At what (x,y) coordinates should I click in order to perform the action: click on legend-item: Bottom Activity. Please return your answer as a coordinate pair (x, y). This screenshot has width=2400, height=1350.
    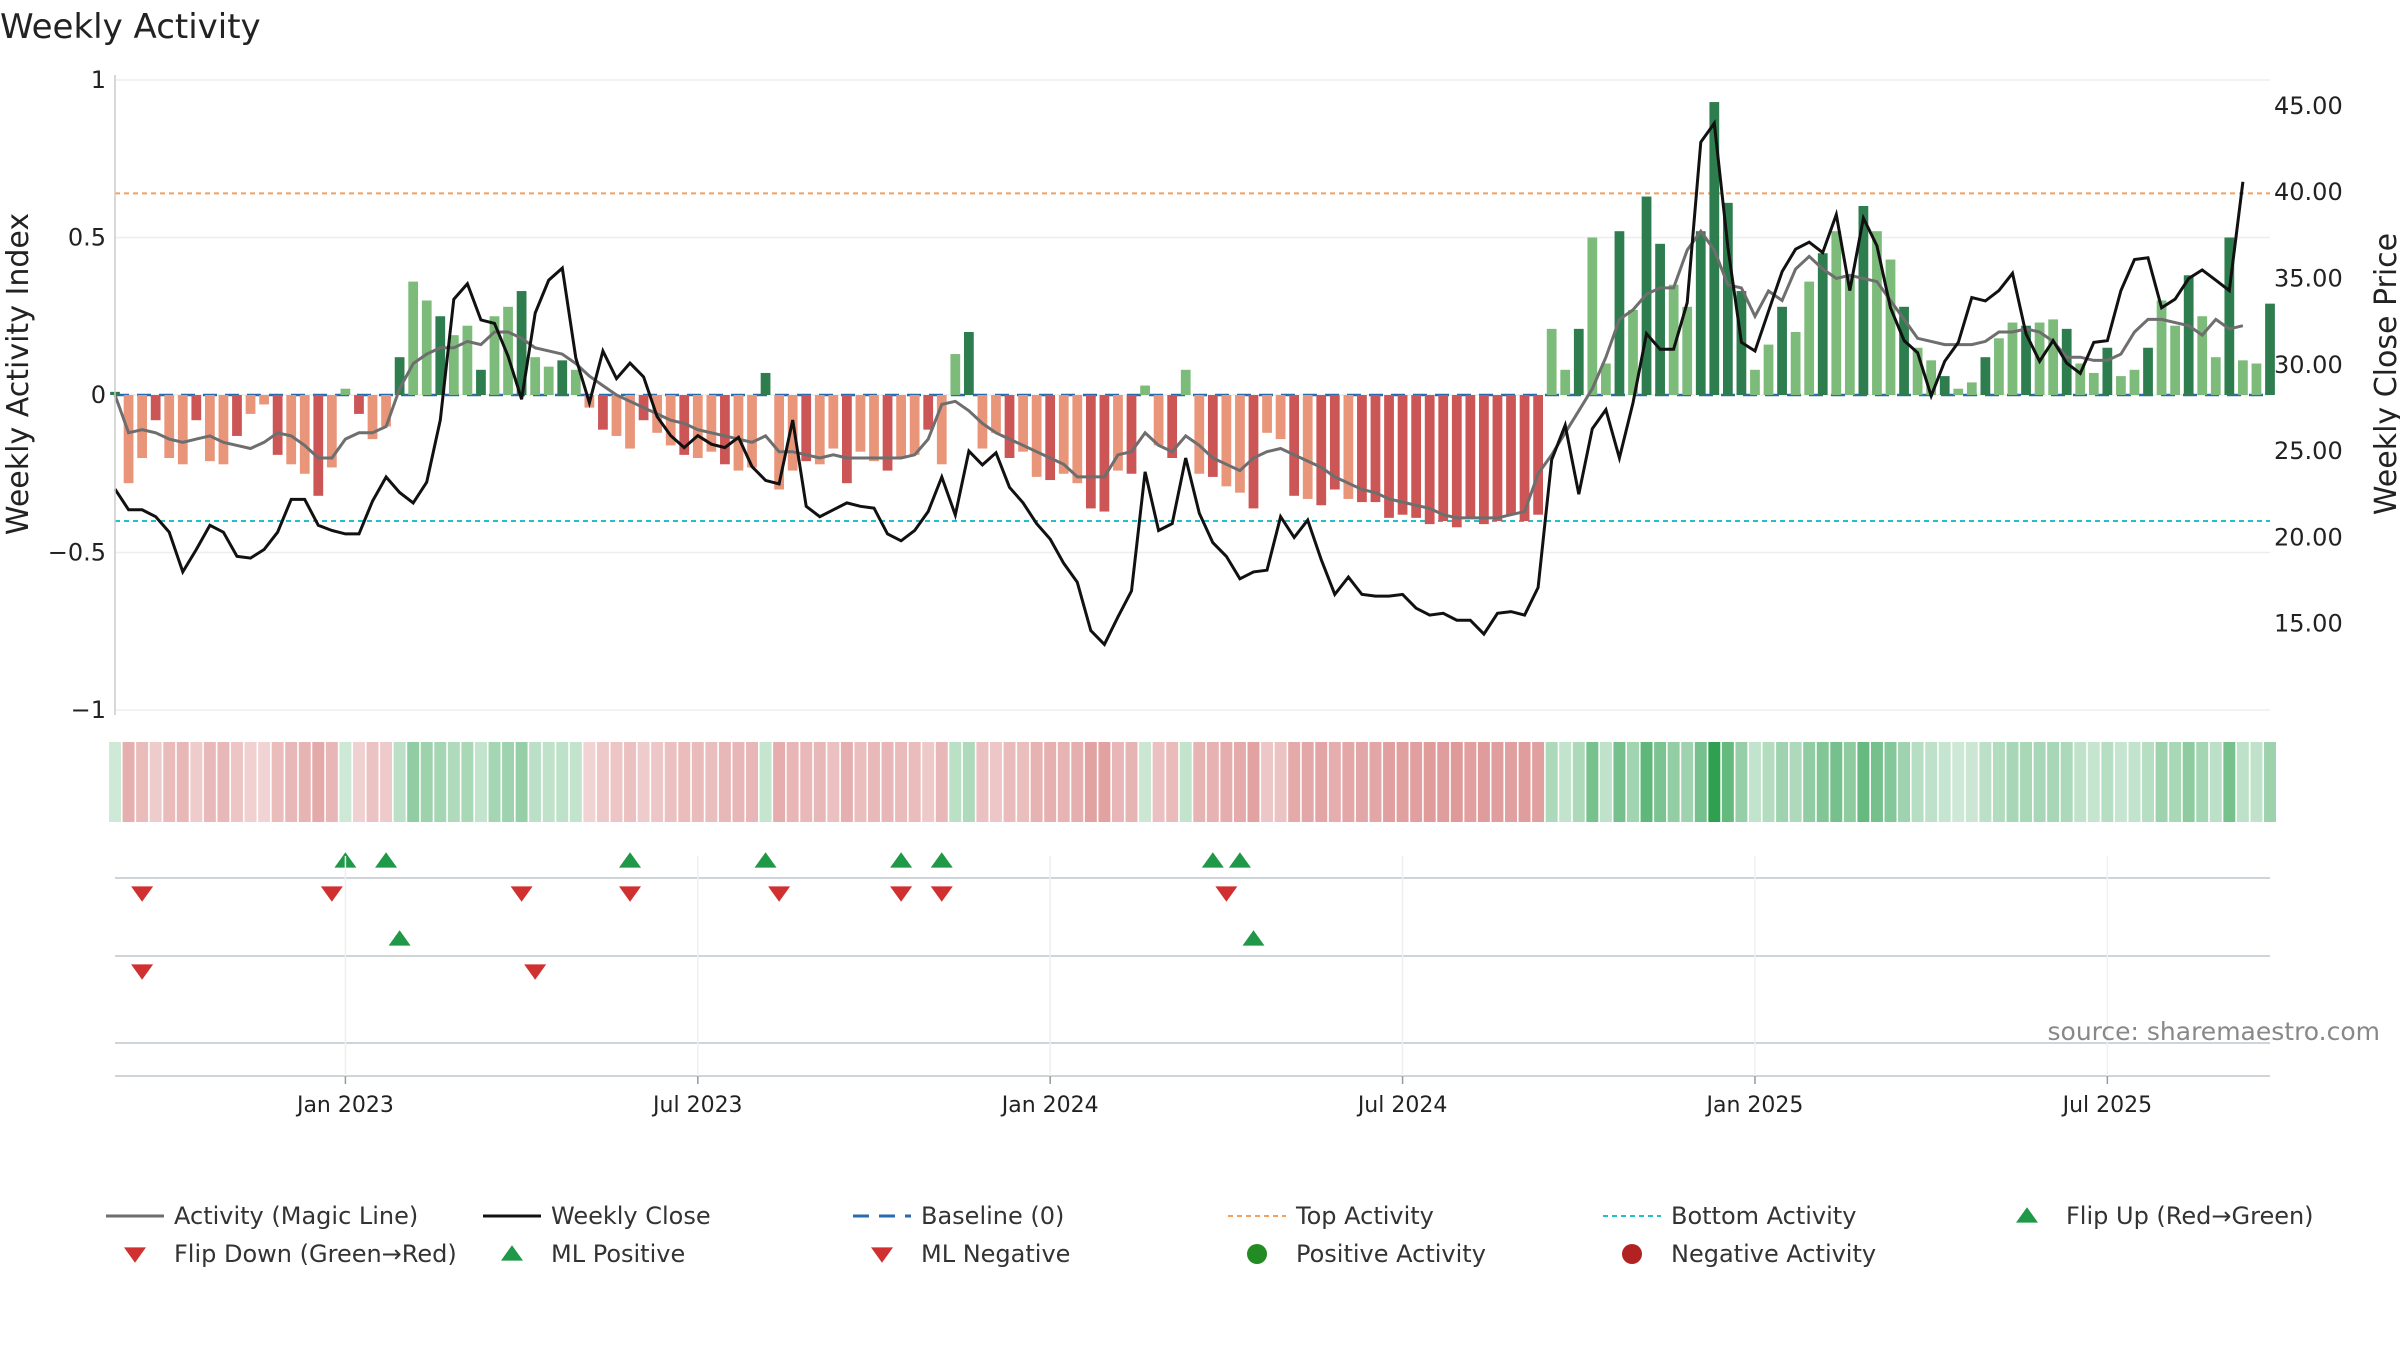
    Looking at the image, I should click on (1729, 1216).